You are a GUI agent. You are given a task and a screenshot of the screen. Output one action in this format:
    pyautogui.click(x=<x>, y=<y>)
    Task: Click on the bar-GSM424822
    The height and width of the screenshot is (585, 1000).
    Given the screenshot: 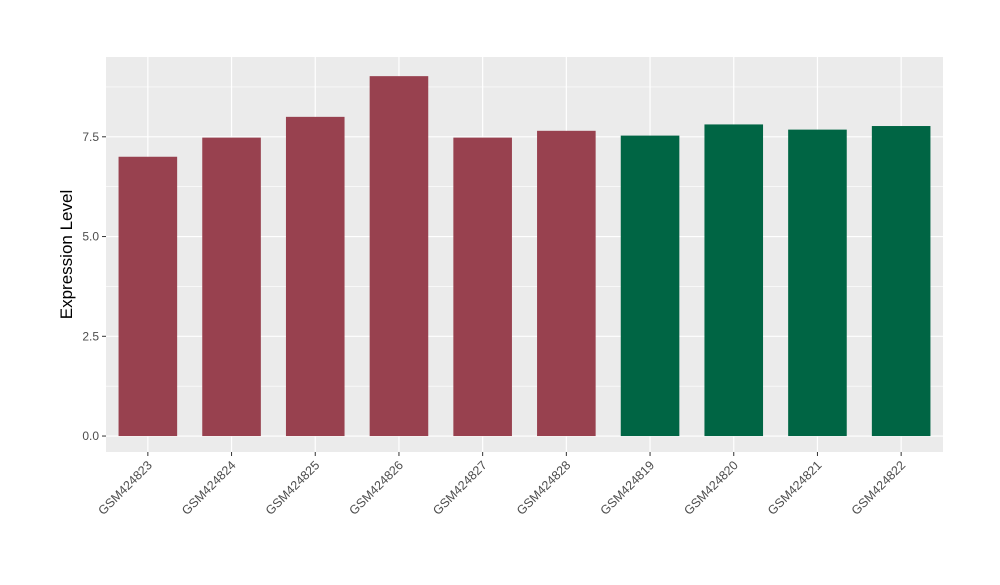 What is the action you would take?
    pyautogui.click(x=901, y=281)
    